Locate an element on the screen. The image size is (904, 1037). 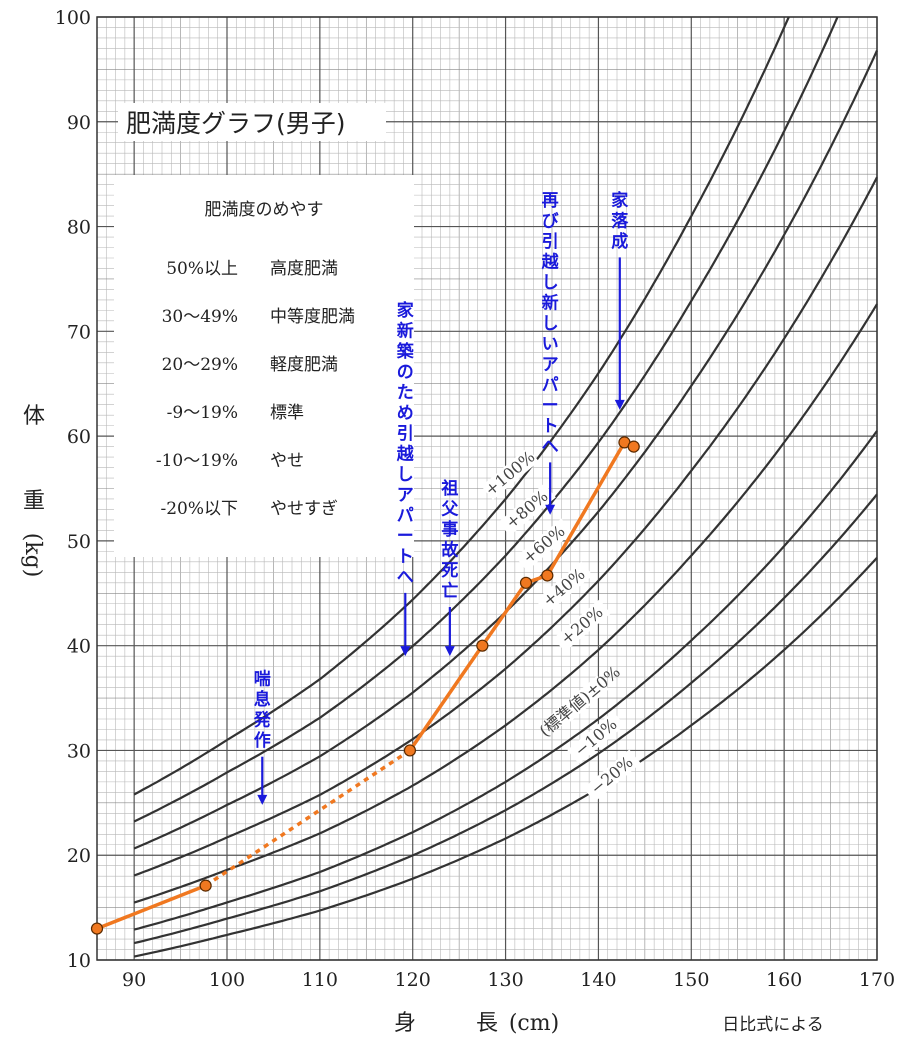
annotation-char: 父 is located at coordinates (449, 510).